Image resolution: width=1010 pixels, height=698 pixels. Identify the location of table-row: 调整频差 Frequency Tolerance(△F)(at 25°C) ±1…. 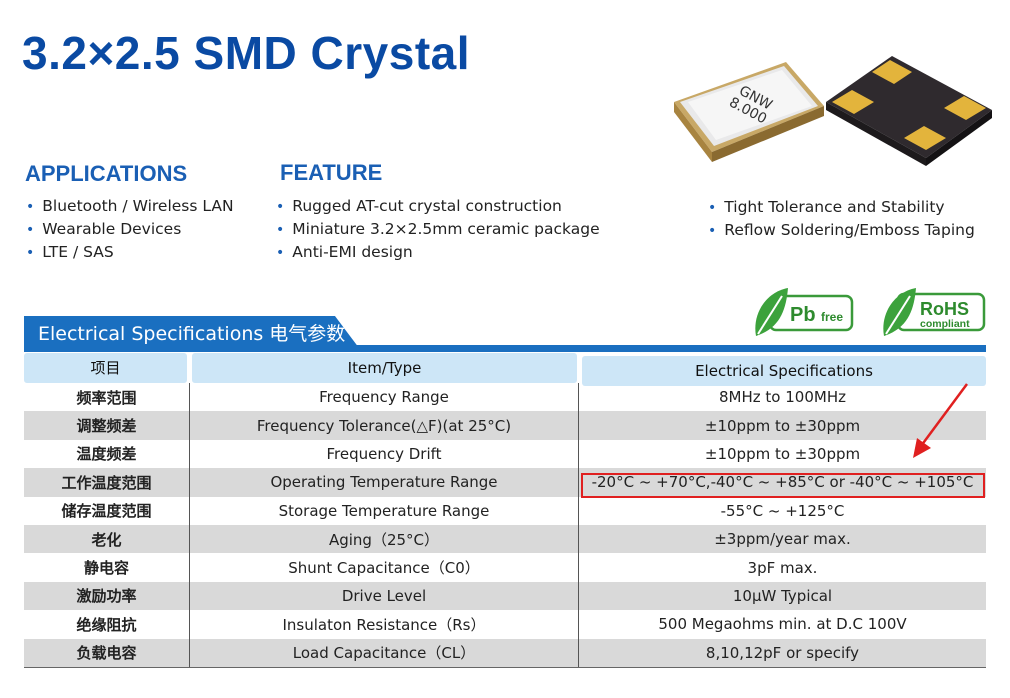
(505, 425).